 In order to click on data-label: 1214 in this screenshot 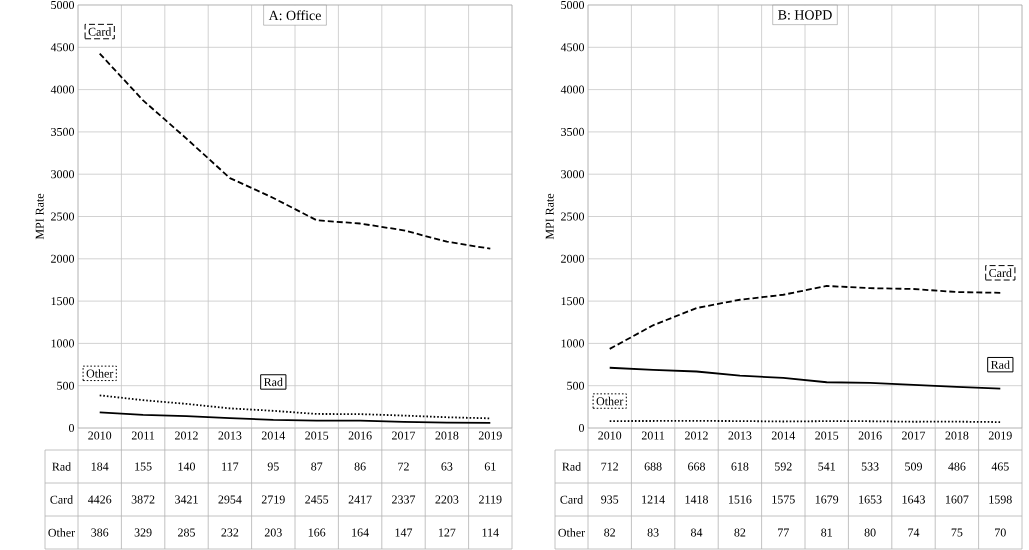, I will do `click(653, 499)`.